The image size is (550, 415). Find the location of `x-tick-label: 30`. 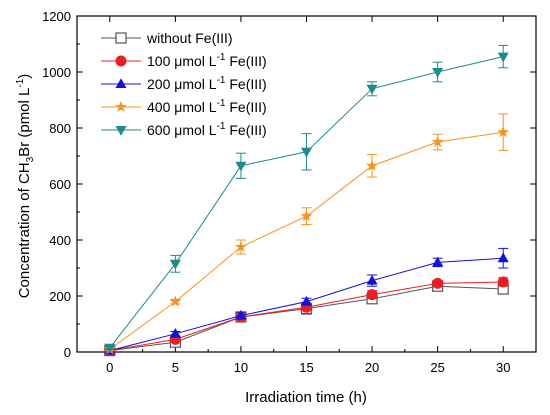

x-tick-label: 30 is located at coordinates (503, 367).